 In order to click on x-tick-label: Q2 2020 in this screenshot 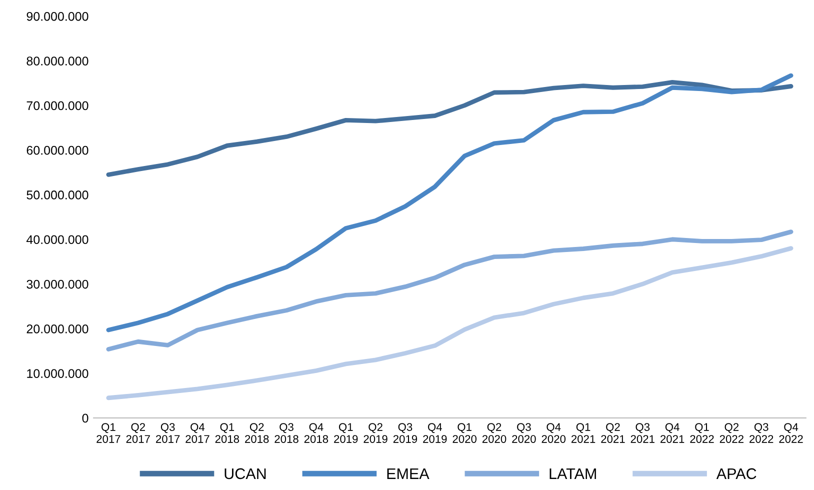, I will do `click(494, 433)`.